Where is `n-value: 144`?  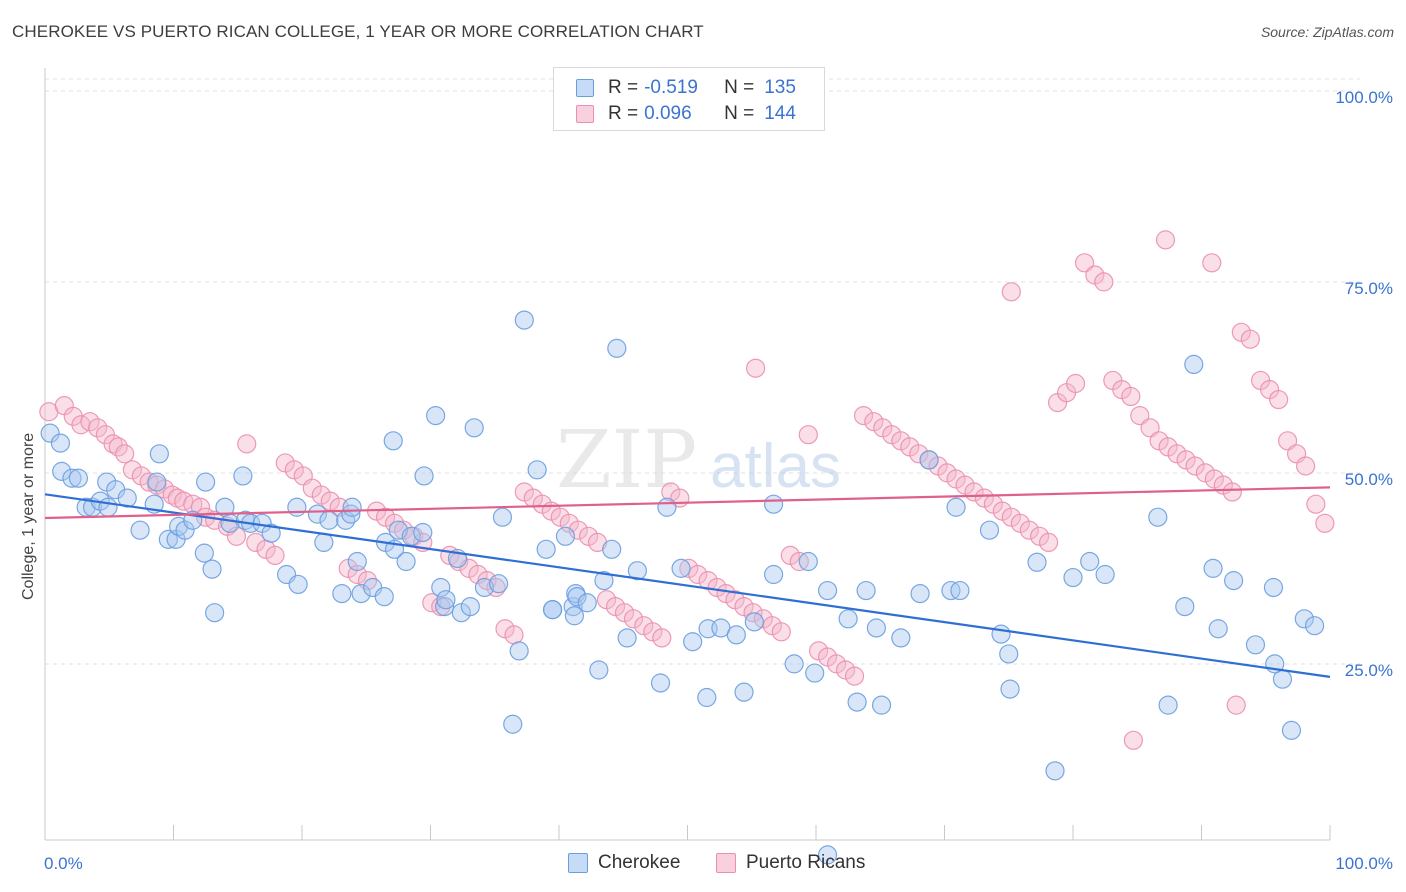 n-value: 144 is located at coordinates (780, 113).